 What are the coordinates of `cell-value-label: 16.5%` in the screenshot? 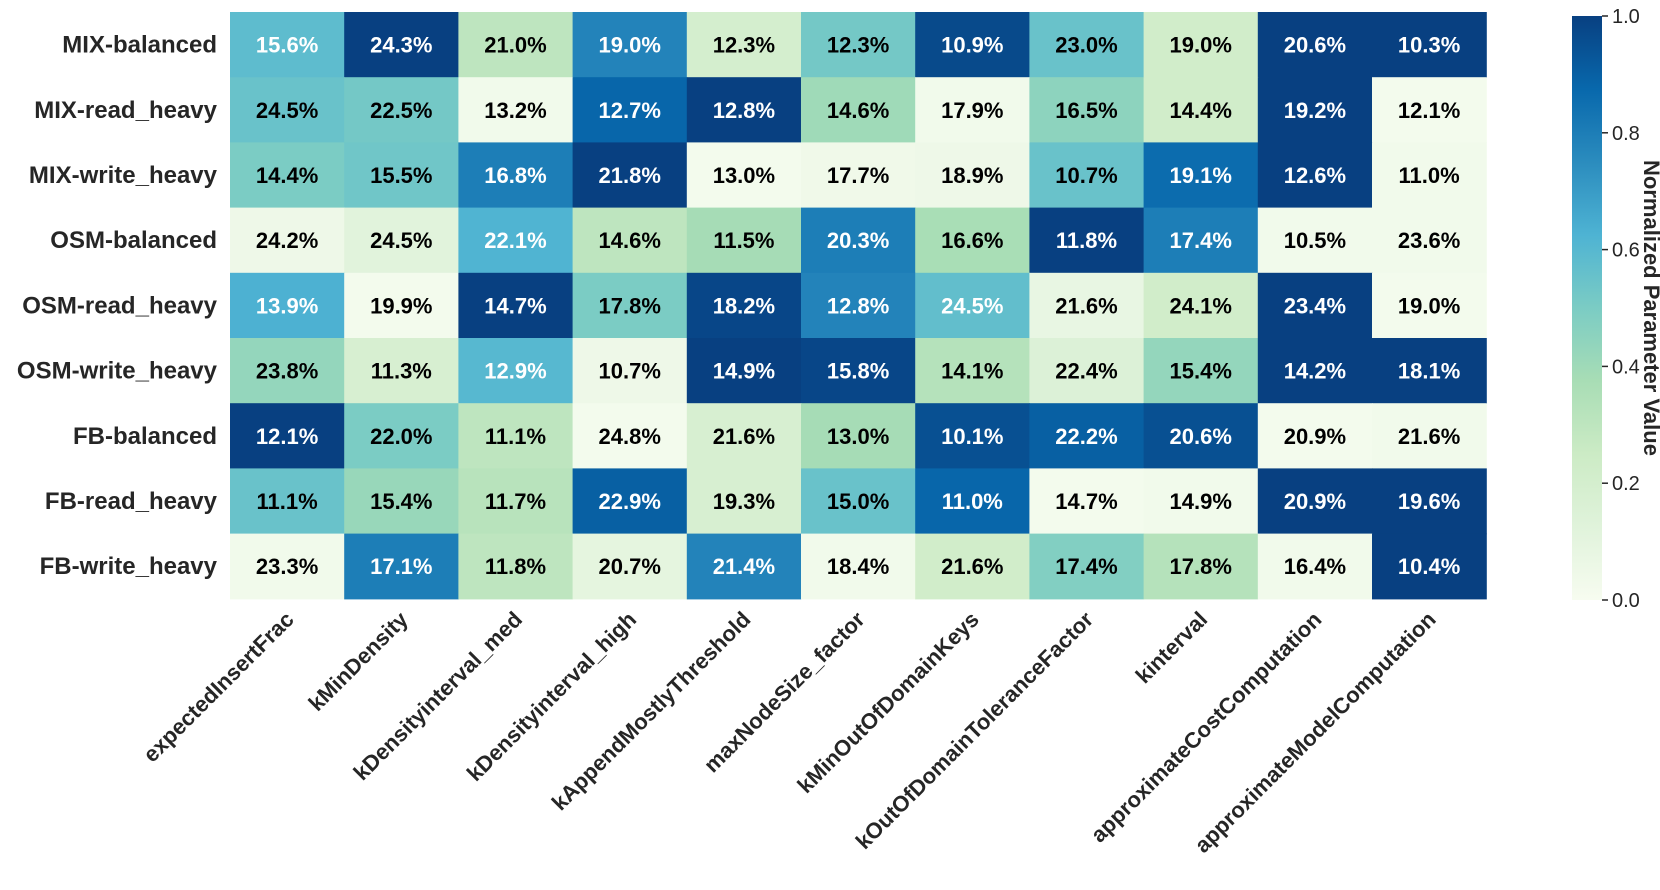 It's located at (1086, 110).